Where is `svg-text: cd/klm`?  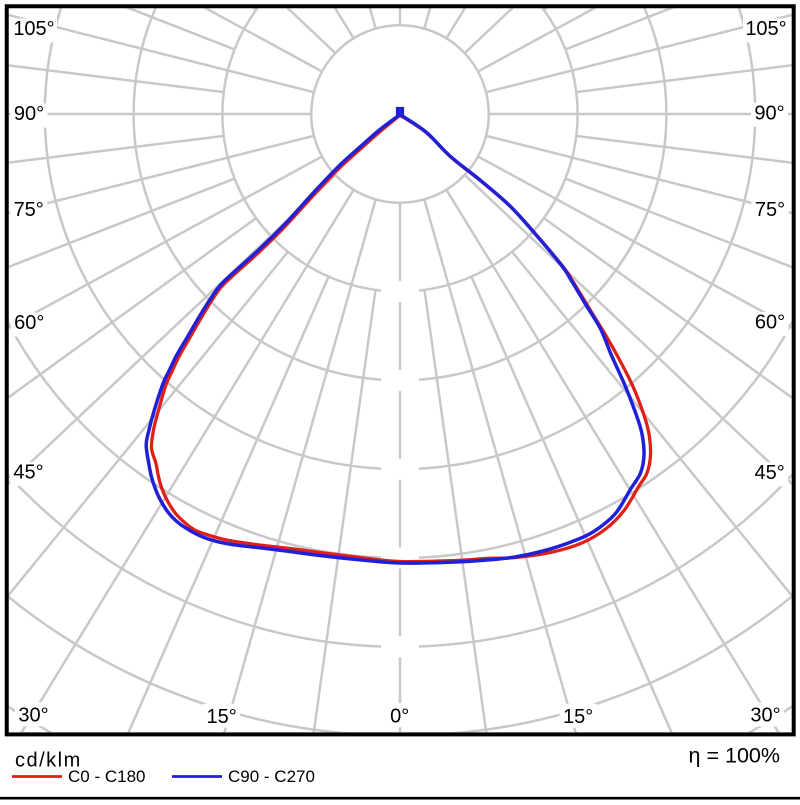
svg-text: cd/klm is located at coordinates (48, 761).